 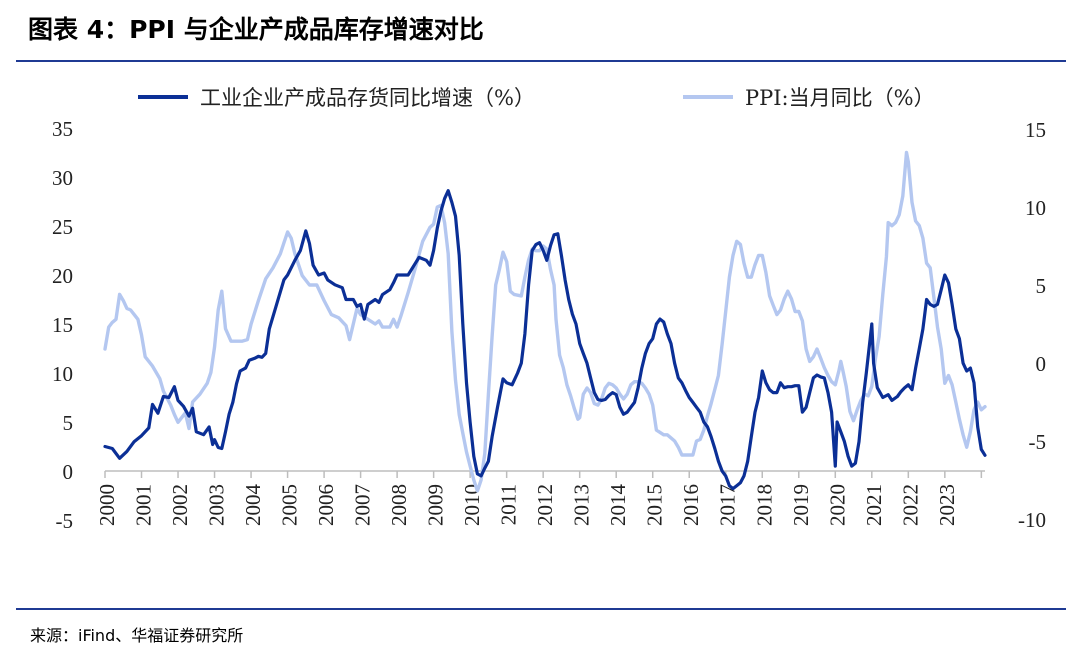 I want to click on x-tick-label: 2014, so click(x=618, y=505).